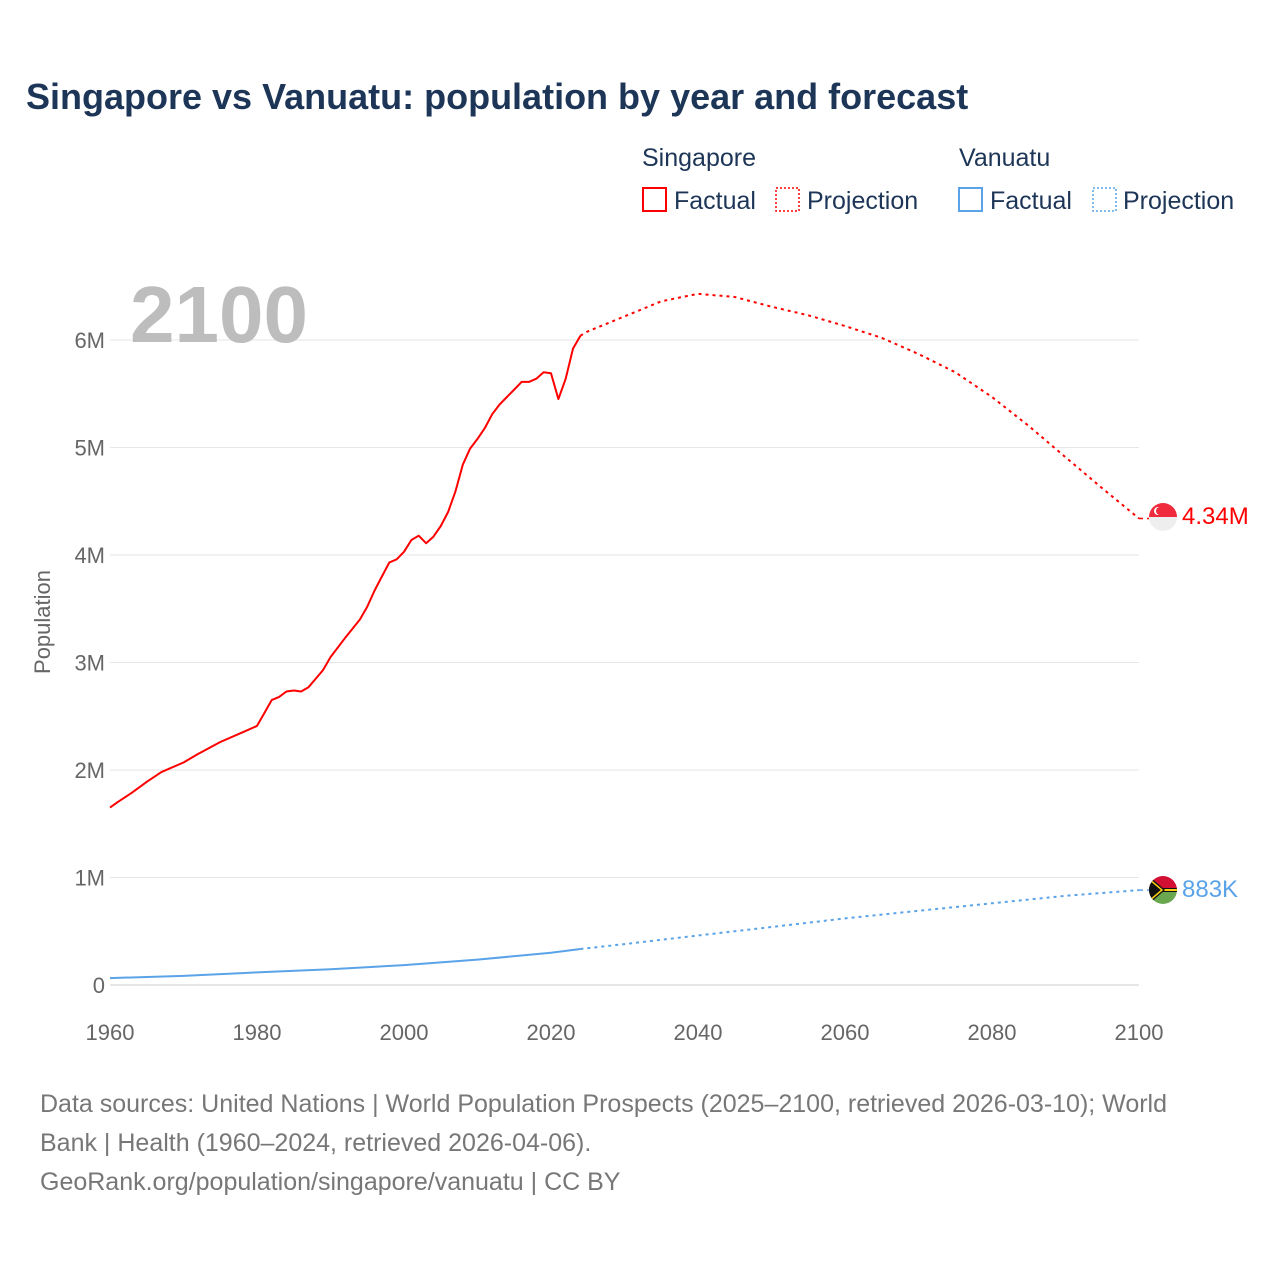  I want to click on singapore-factual-line, so click(345, 572).